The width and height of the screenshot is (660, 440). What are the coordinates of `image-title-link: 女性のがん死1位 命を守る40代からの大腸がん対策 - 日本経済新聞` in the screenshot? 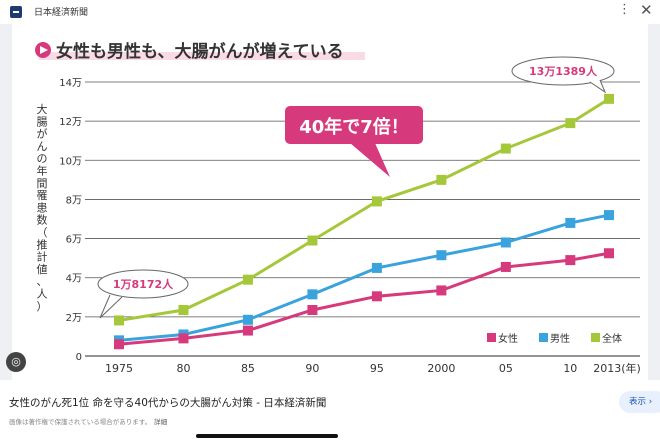 It's located at (168, 403).